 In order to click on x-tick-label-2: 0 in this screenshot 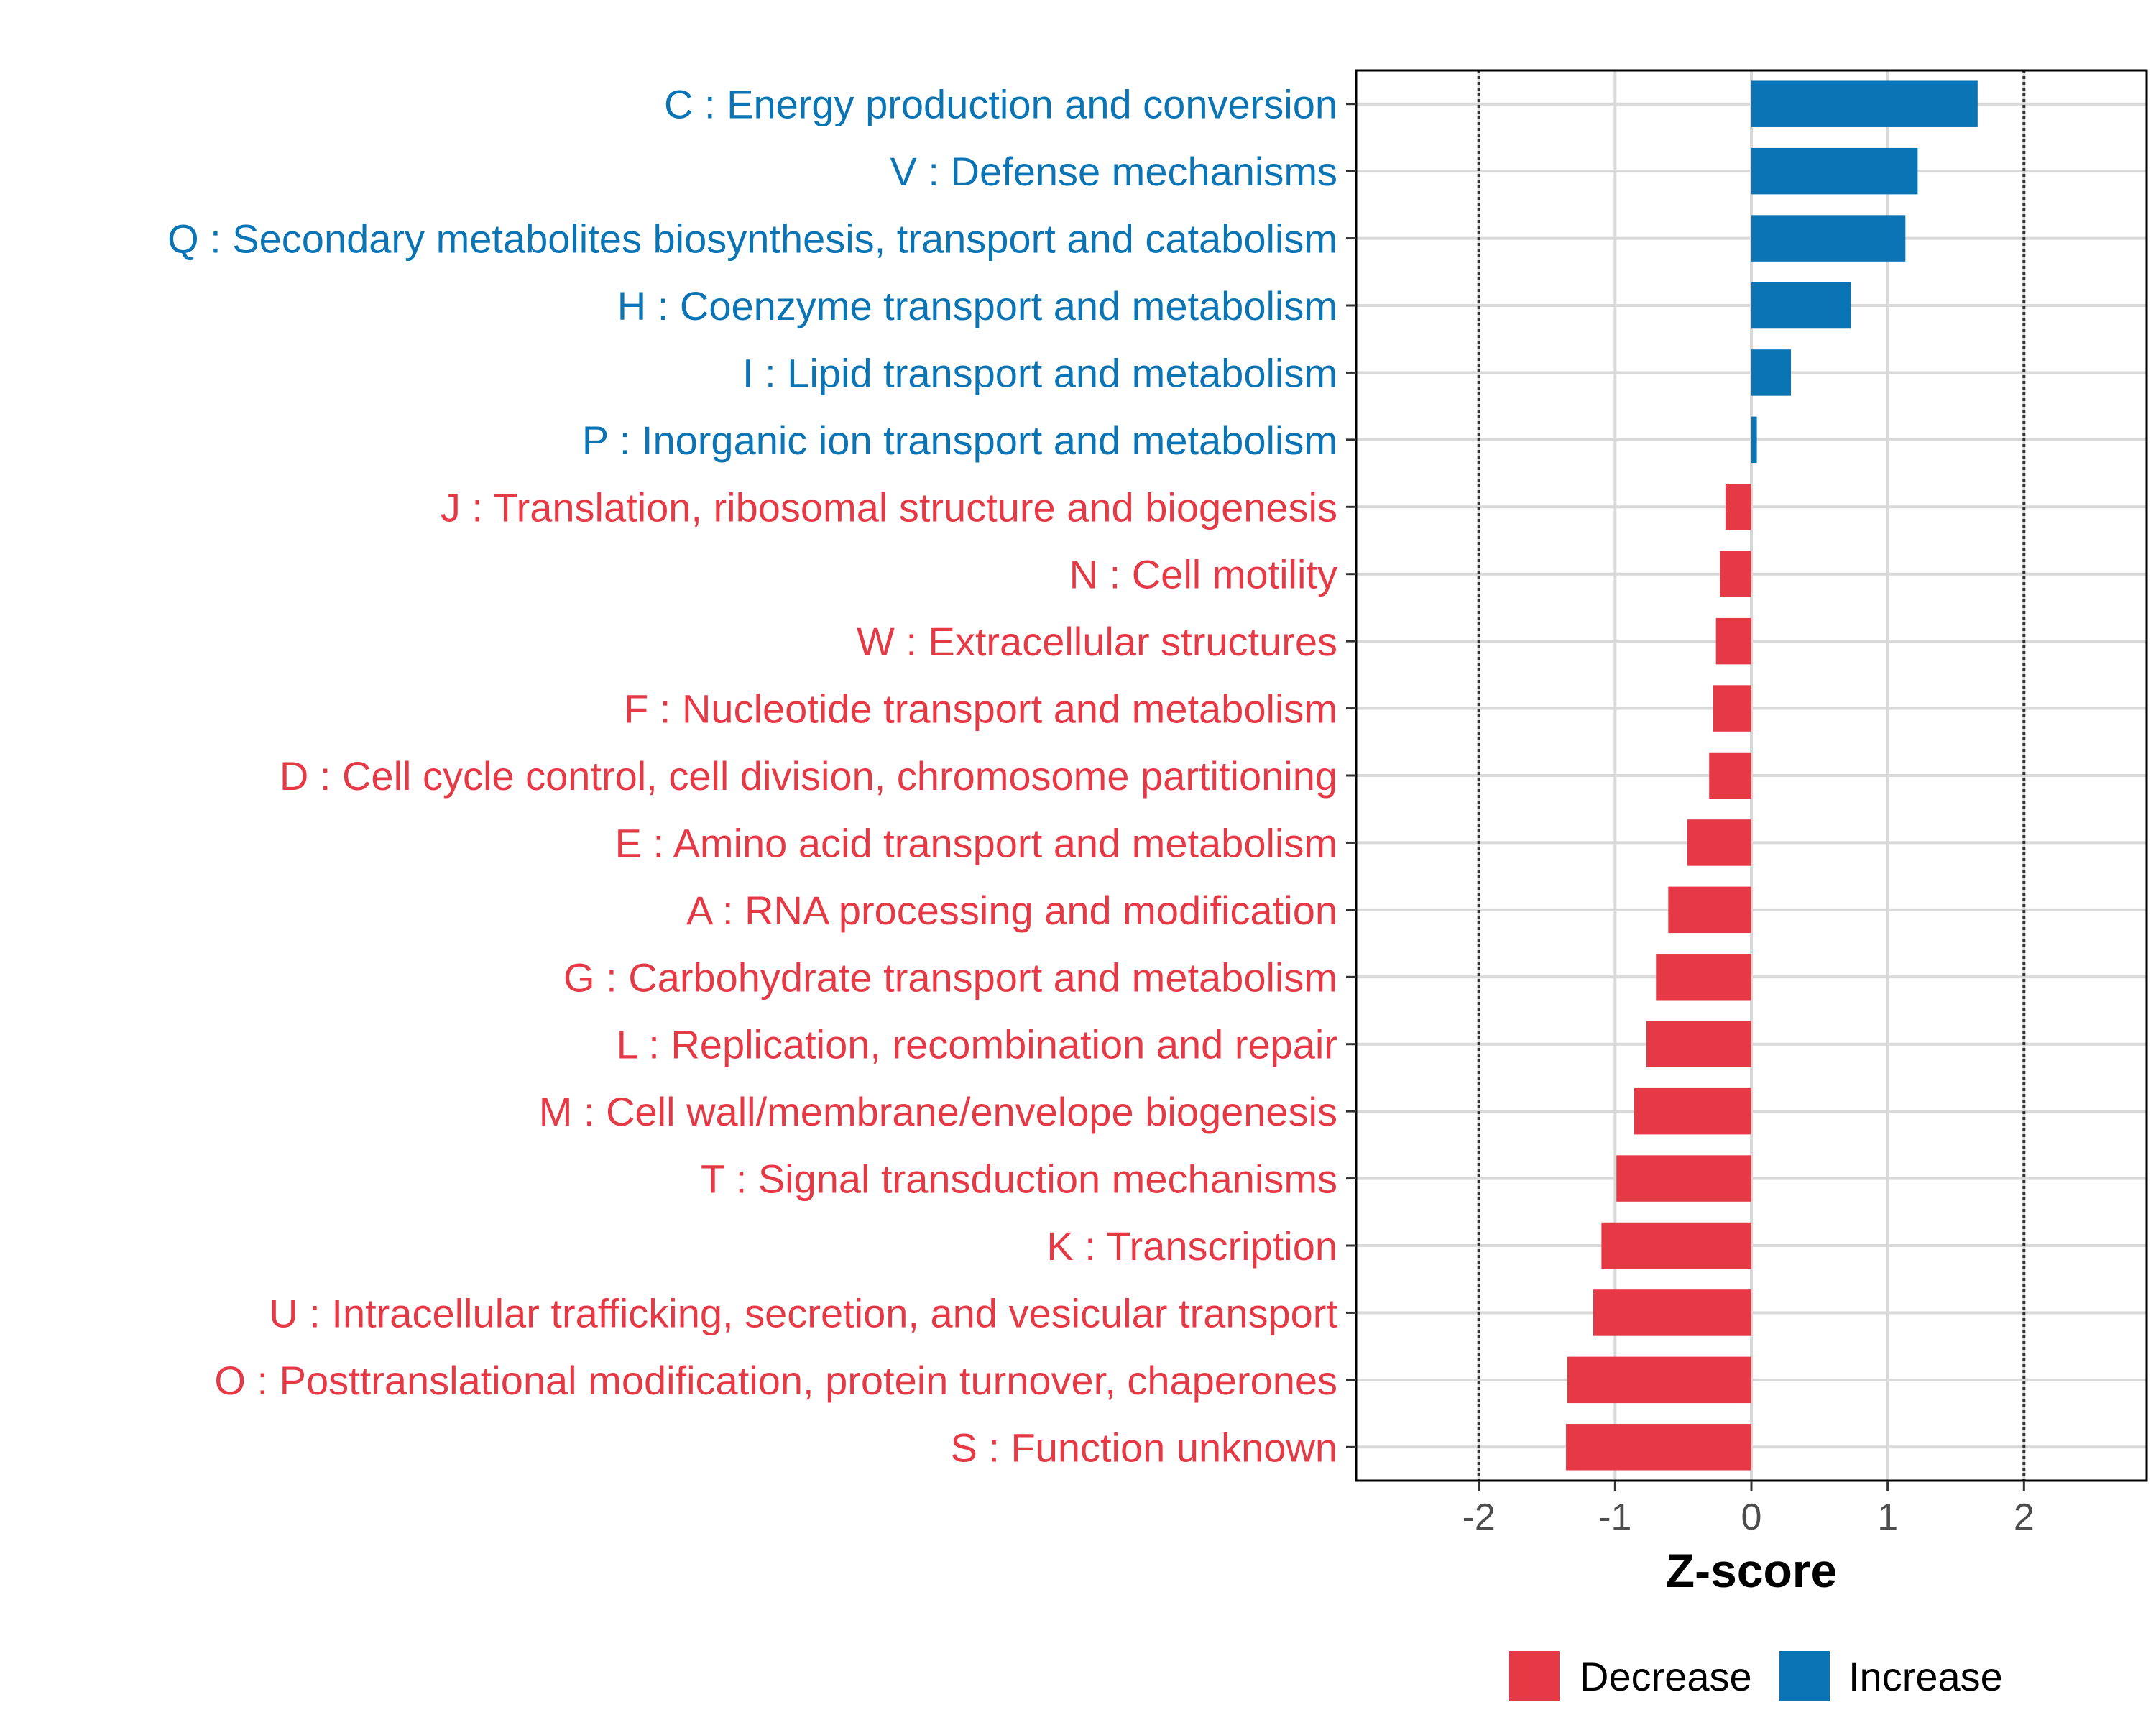, I will do `click(1752, 1517)`.